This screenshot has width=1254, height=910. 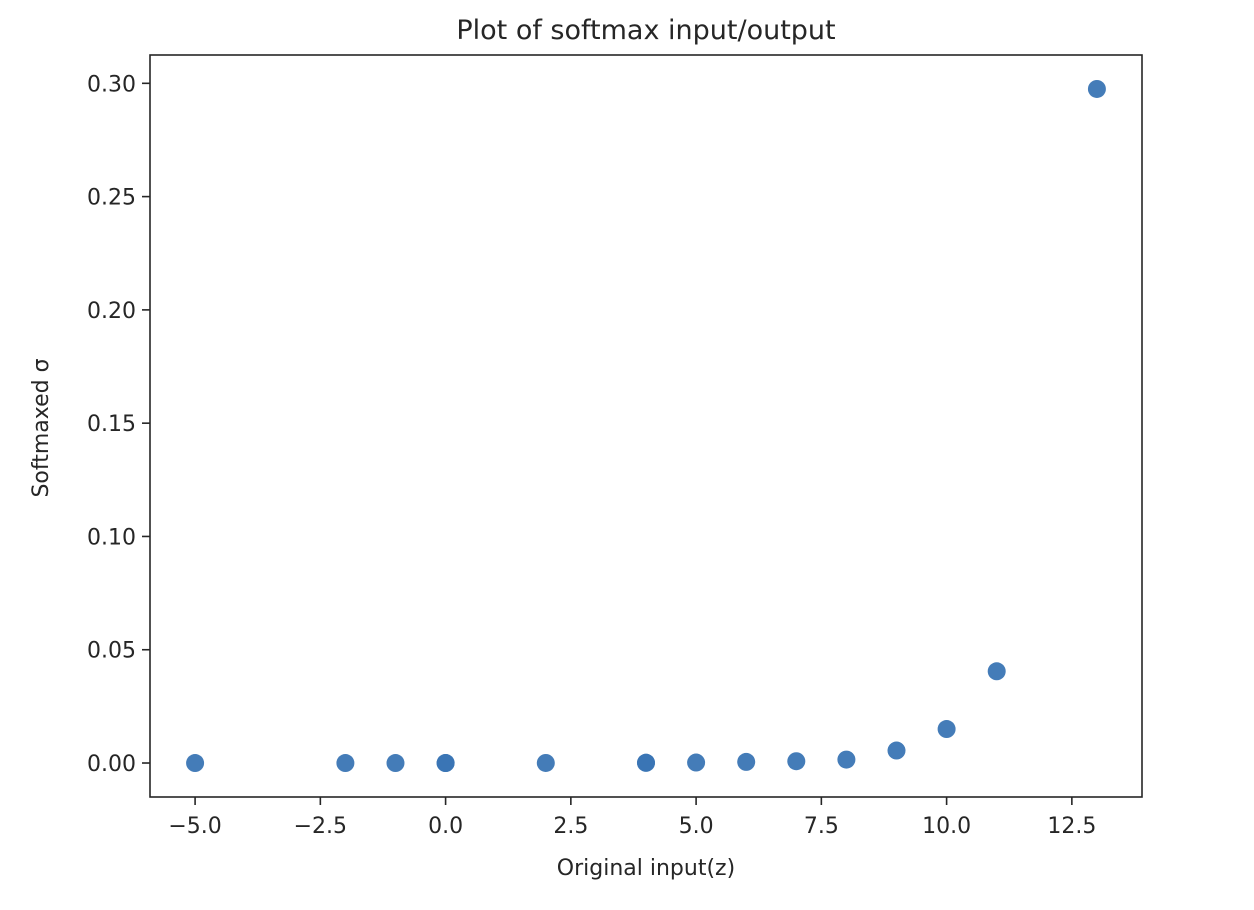 I want to click on y-axis-ticks: 0.00 0.05 0.10 0.15 0.20 0.25 0.30, so click(x=118, y=424).